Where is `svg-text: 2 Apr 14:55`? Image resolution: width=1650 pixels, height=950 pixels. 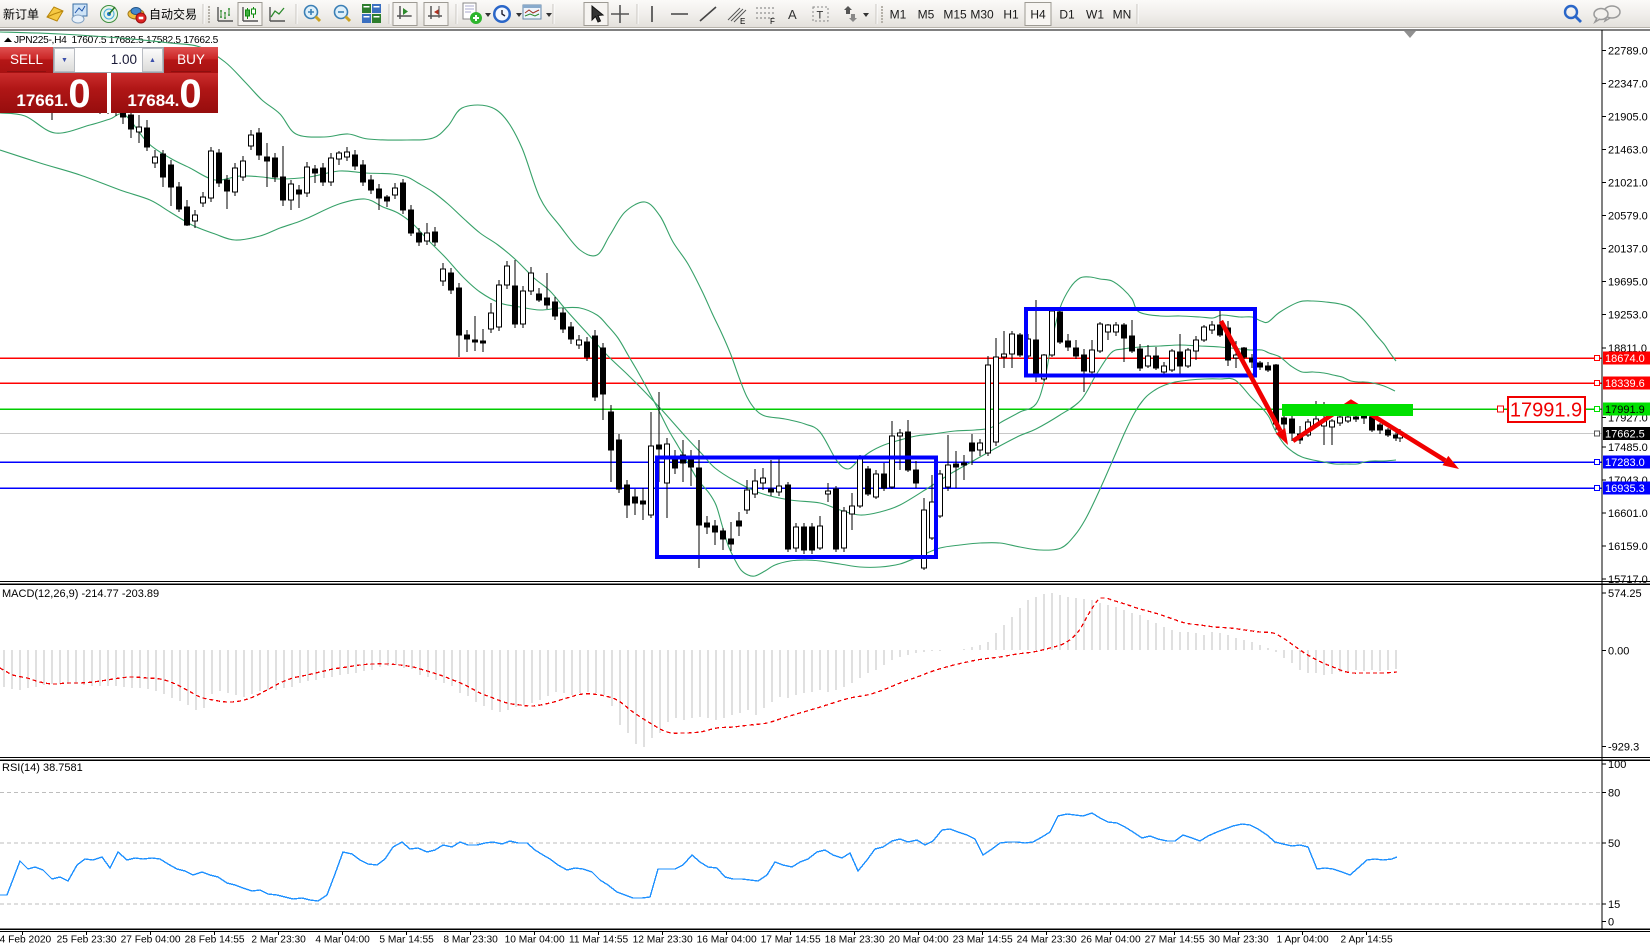
svg-text: 2 Apr 14:55 is located at coordinates (1367, 940).